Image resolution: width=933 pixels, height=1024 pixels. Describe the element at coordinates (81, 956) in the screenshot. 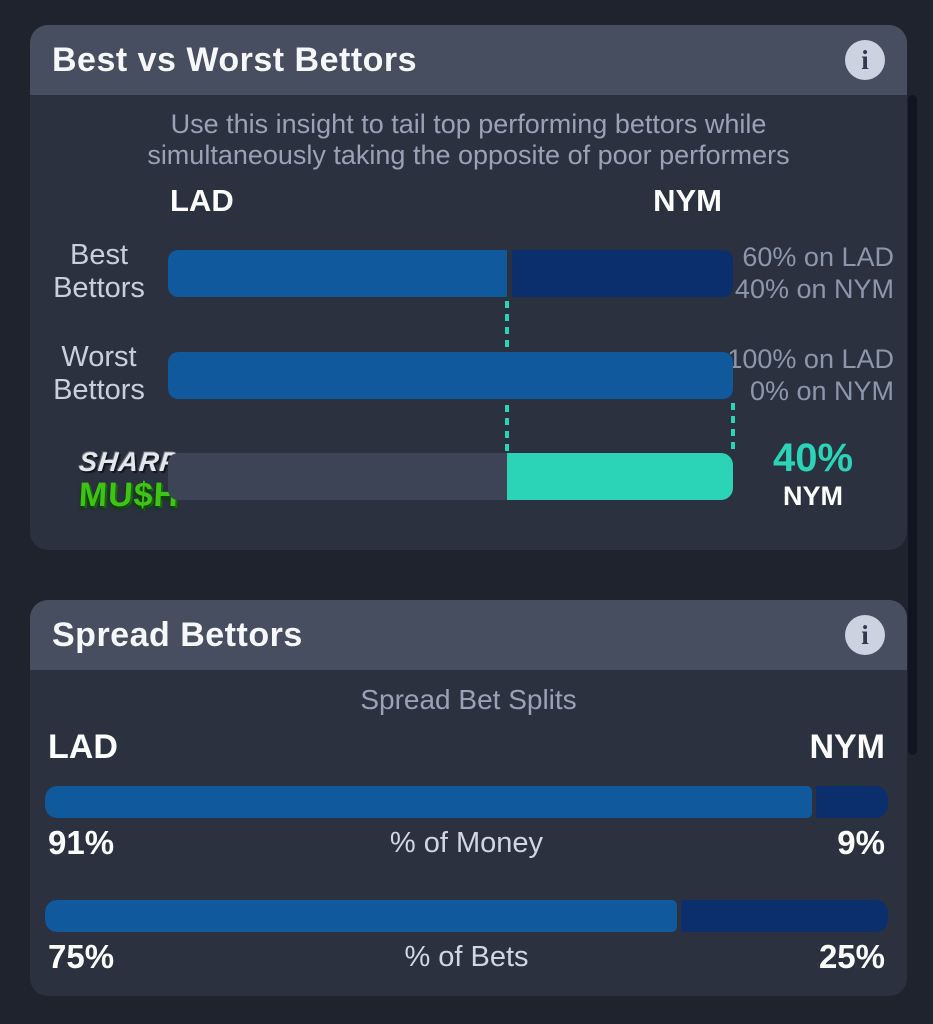

I see `lad-bets-percent: 75%` at that location.